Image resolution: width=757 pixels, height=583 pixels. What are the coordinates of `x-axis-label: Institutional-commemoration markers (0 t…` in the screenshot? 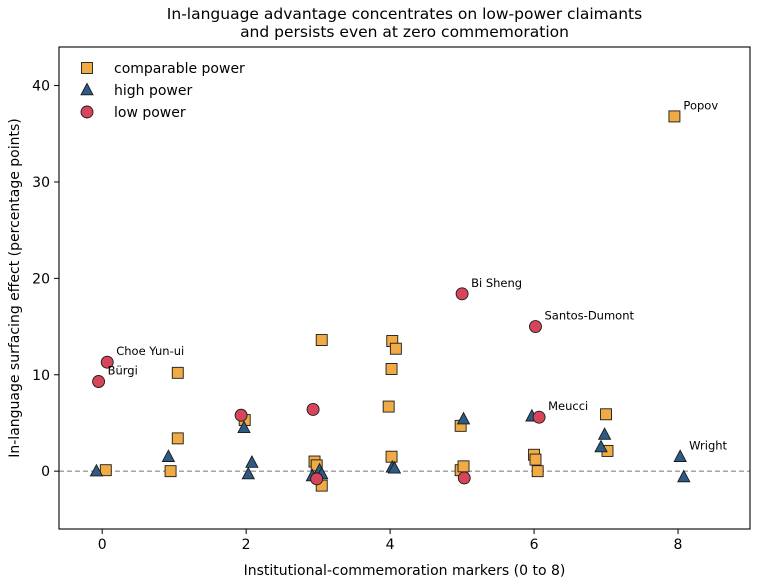 It's located at (405, 571).